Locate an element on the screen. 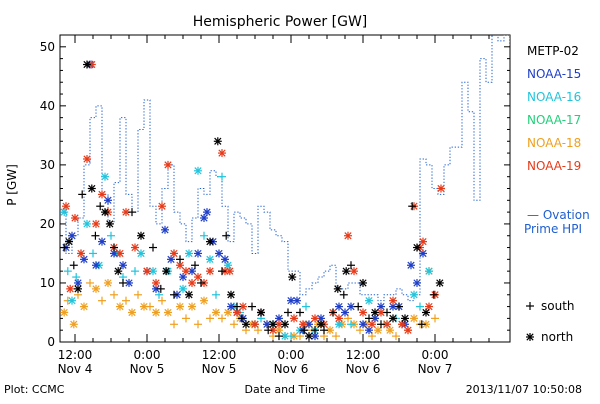  y-tick-label: 10 is located at coordinates (47, 283).